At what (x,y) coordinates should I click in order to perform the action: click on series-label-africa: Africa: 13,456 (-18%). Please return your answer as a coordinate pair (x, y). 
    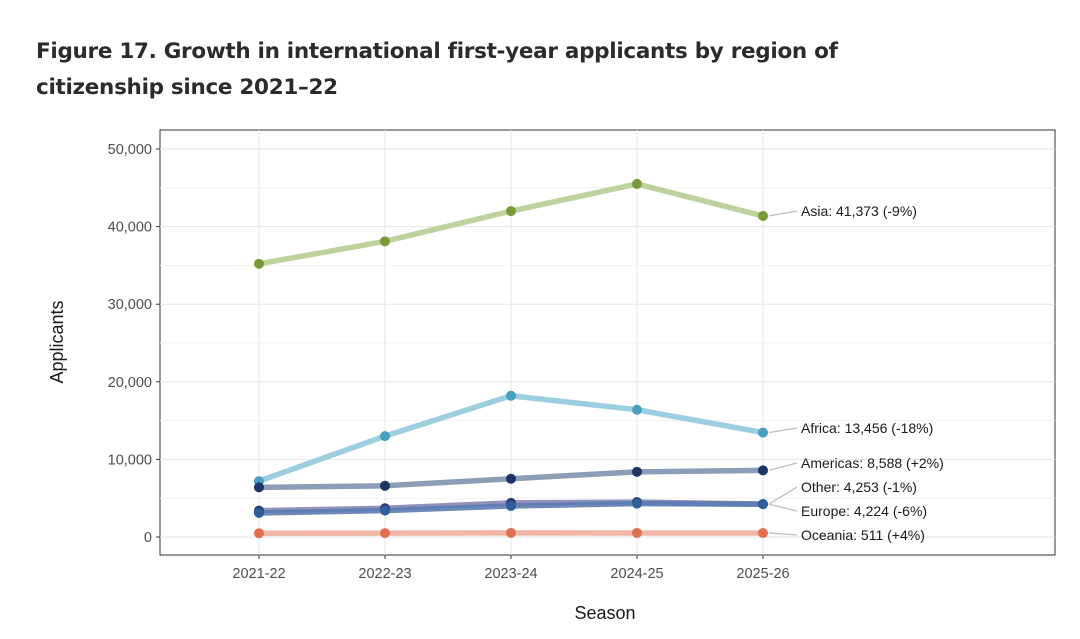
    Looking at the image, I should click on (867, 428).